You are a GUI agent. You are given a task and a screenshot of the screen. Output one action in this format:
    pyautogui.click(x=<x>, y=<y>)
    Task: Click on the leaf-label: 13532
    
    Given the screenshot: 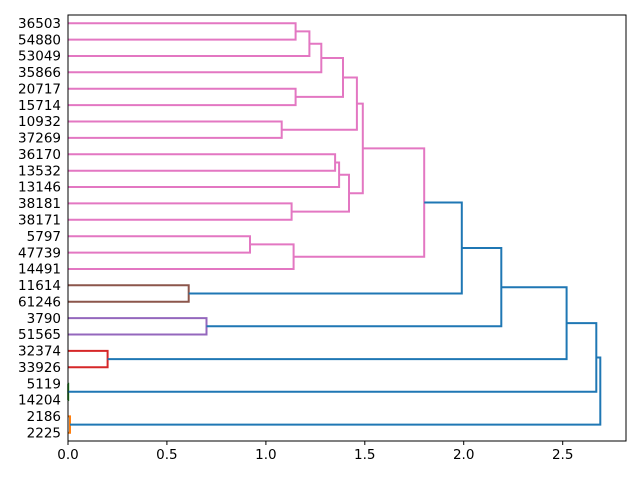 What is the action you would take?
    pyautogui.click(x=39, y=171)
    